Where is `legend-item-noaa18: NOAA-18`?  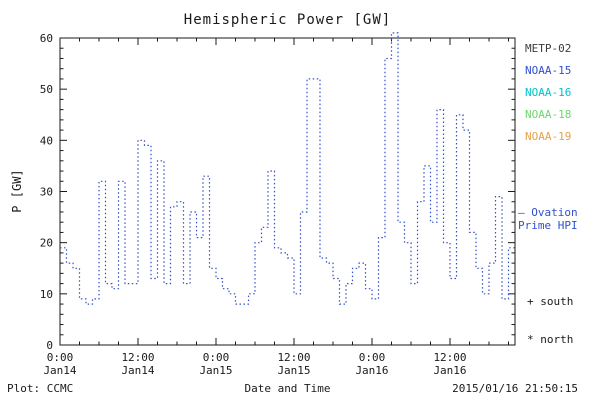 legend-item-noaa18: NOAA-18 is located at coordinates (548, 114).